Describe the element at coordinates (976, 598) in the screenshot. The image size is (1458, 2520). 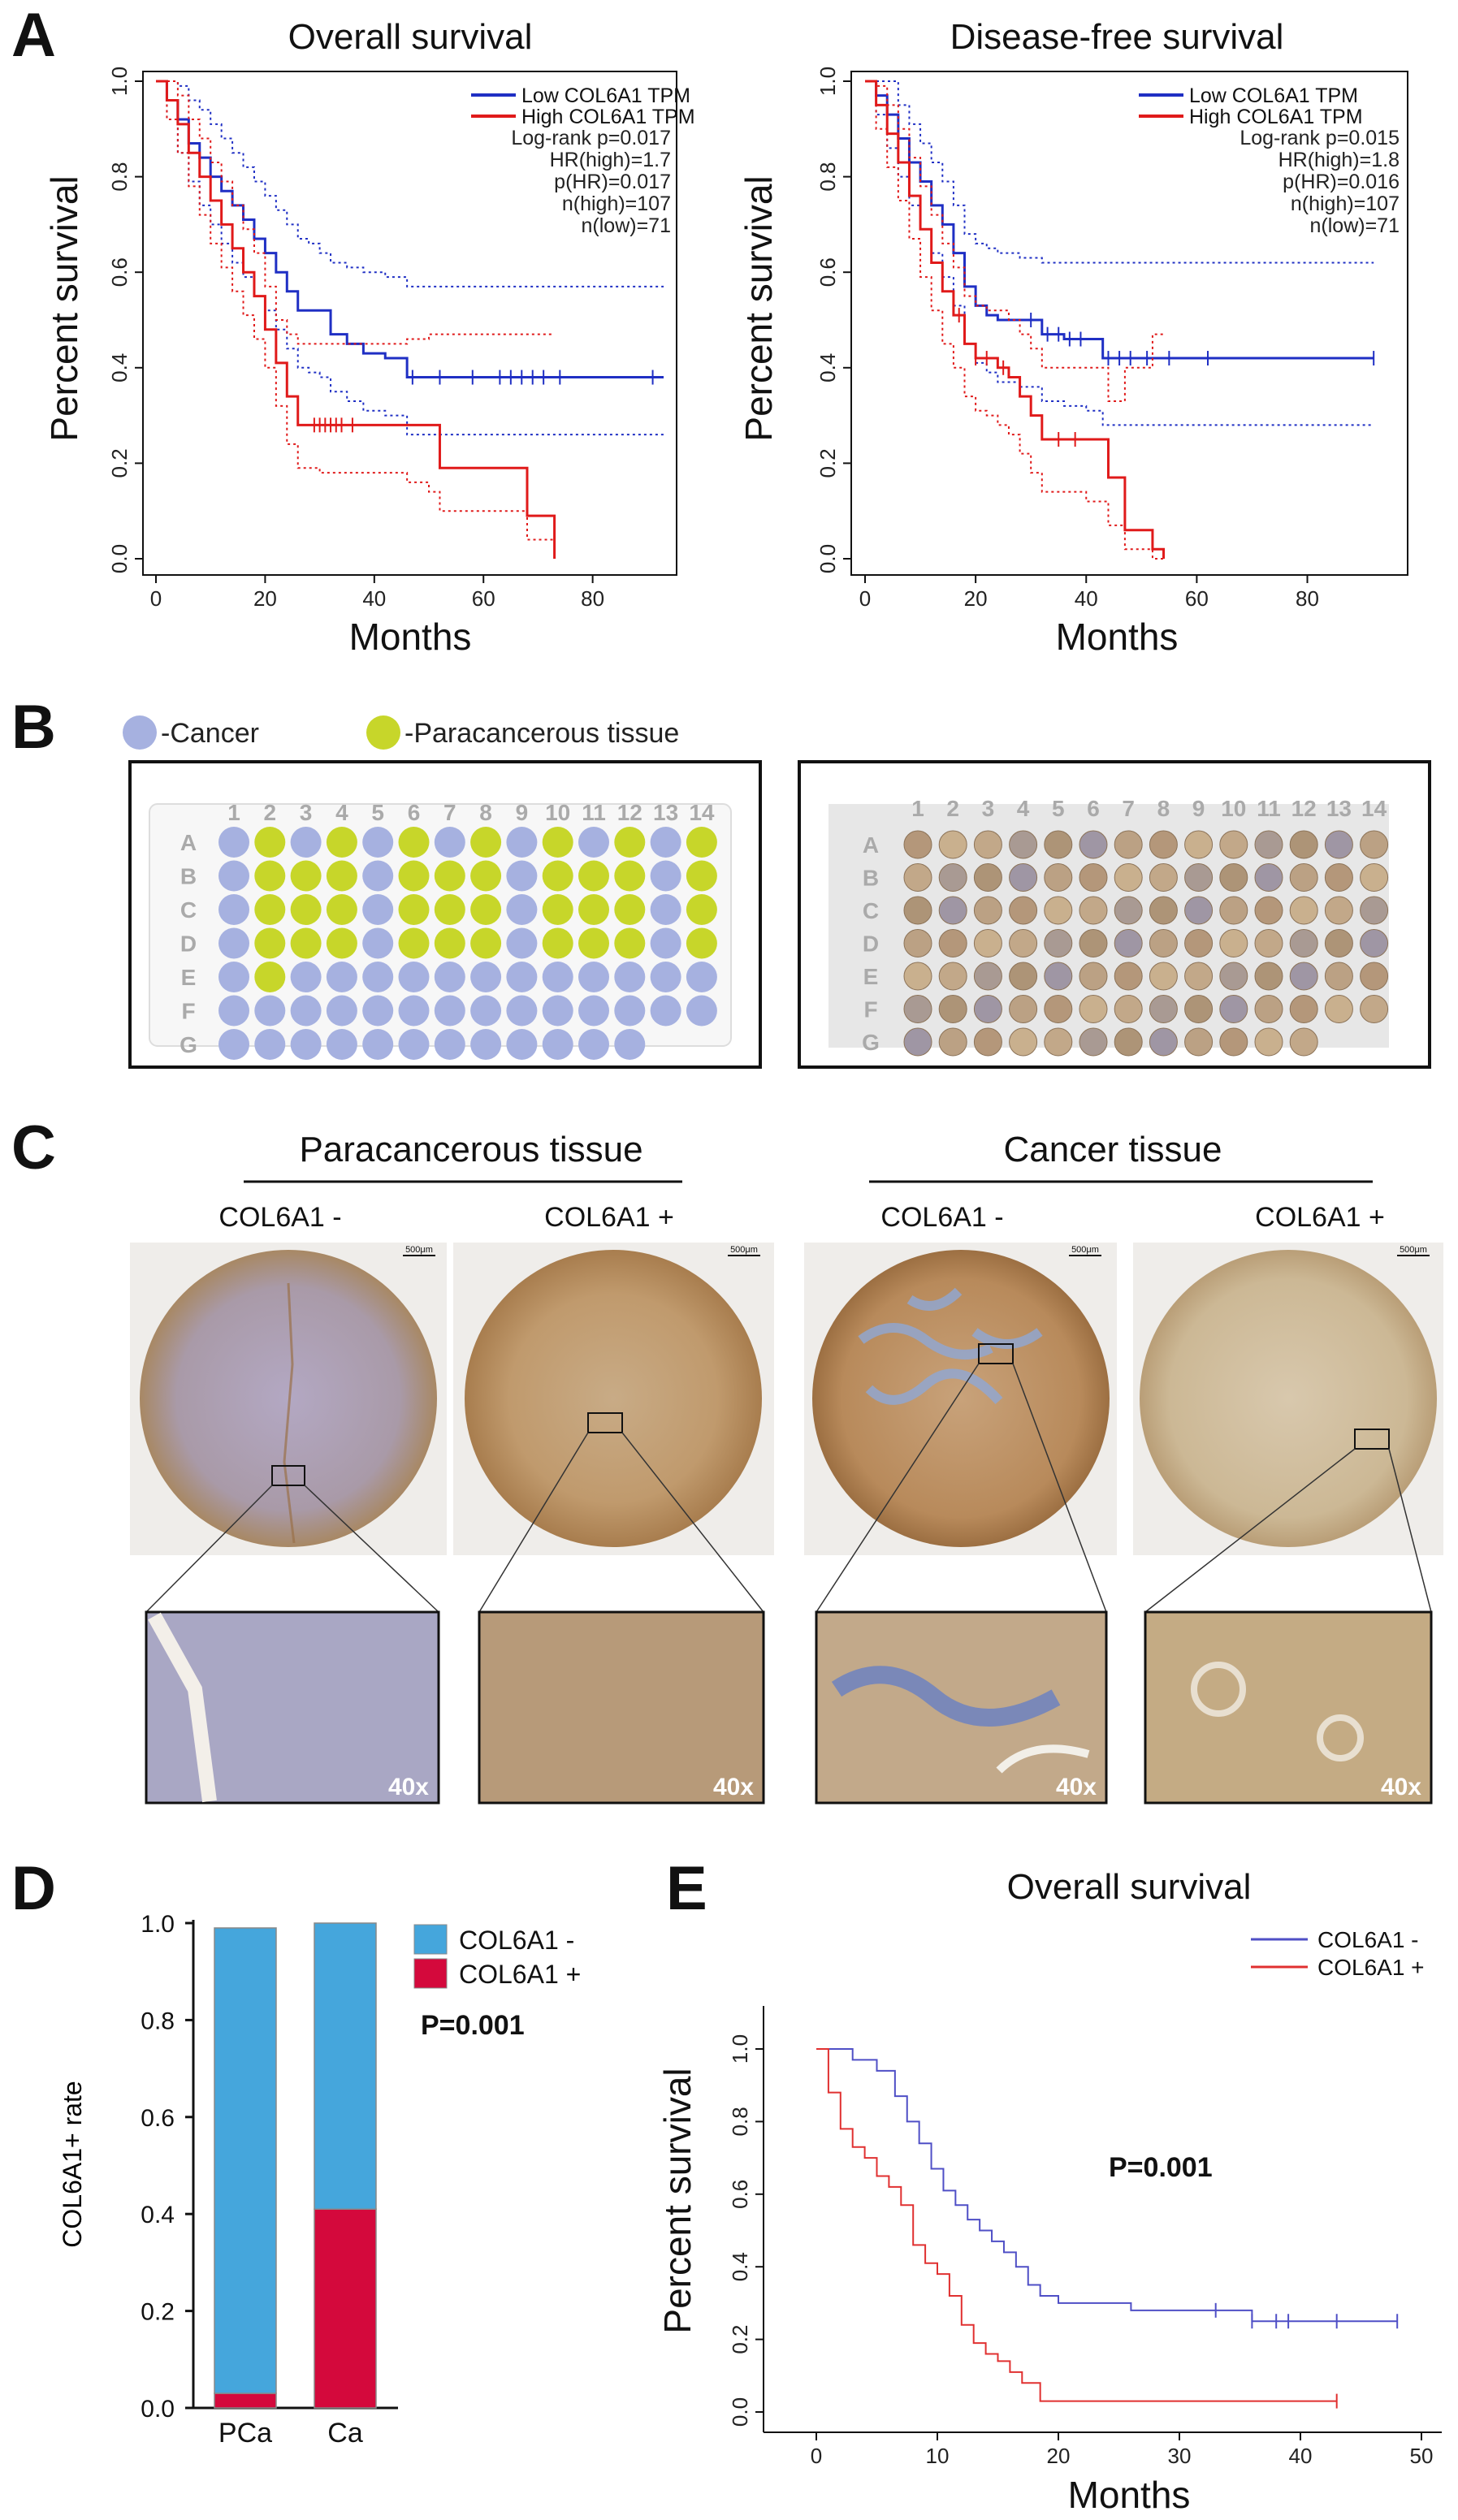
I see `dfs-x-tick-label: 20` at that location.